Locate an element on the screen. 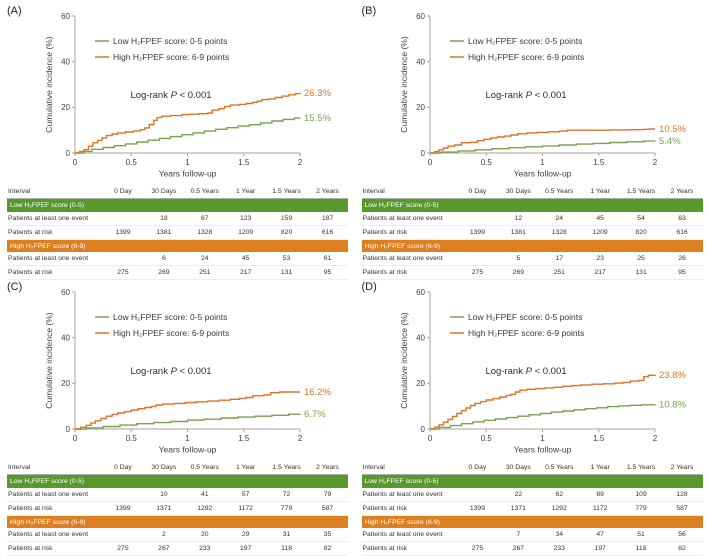 This screenshot has width=709, height=556. cell-value: 1328 is located at coordinates (559, 232).